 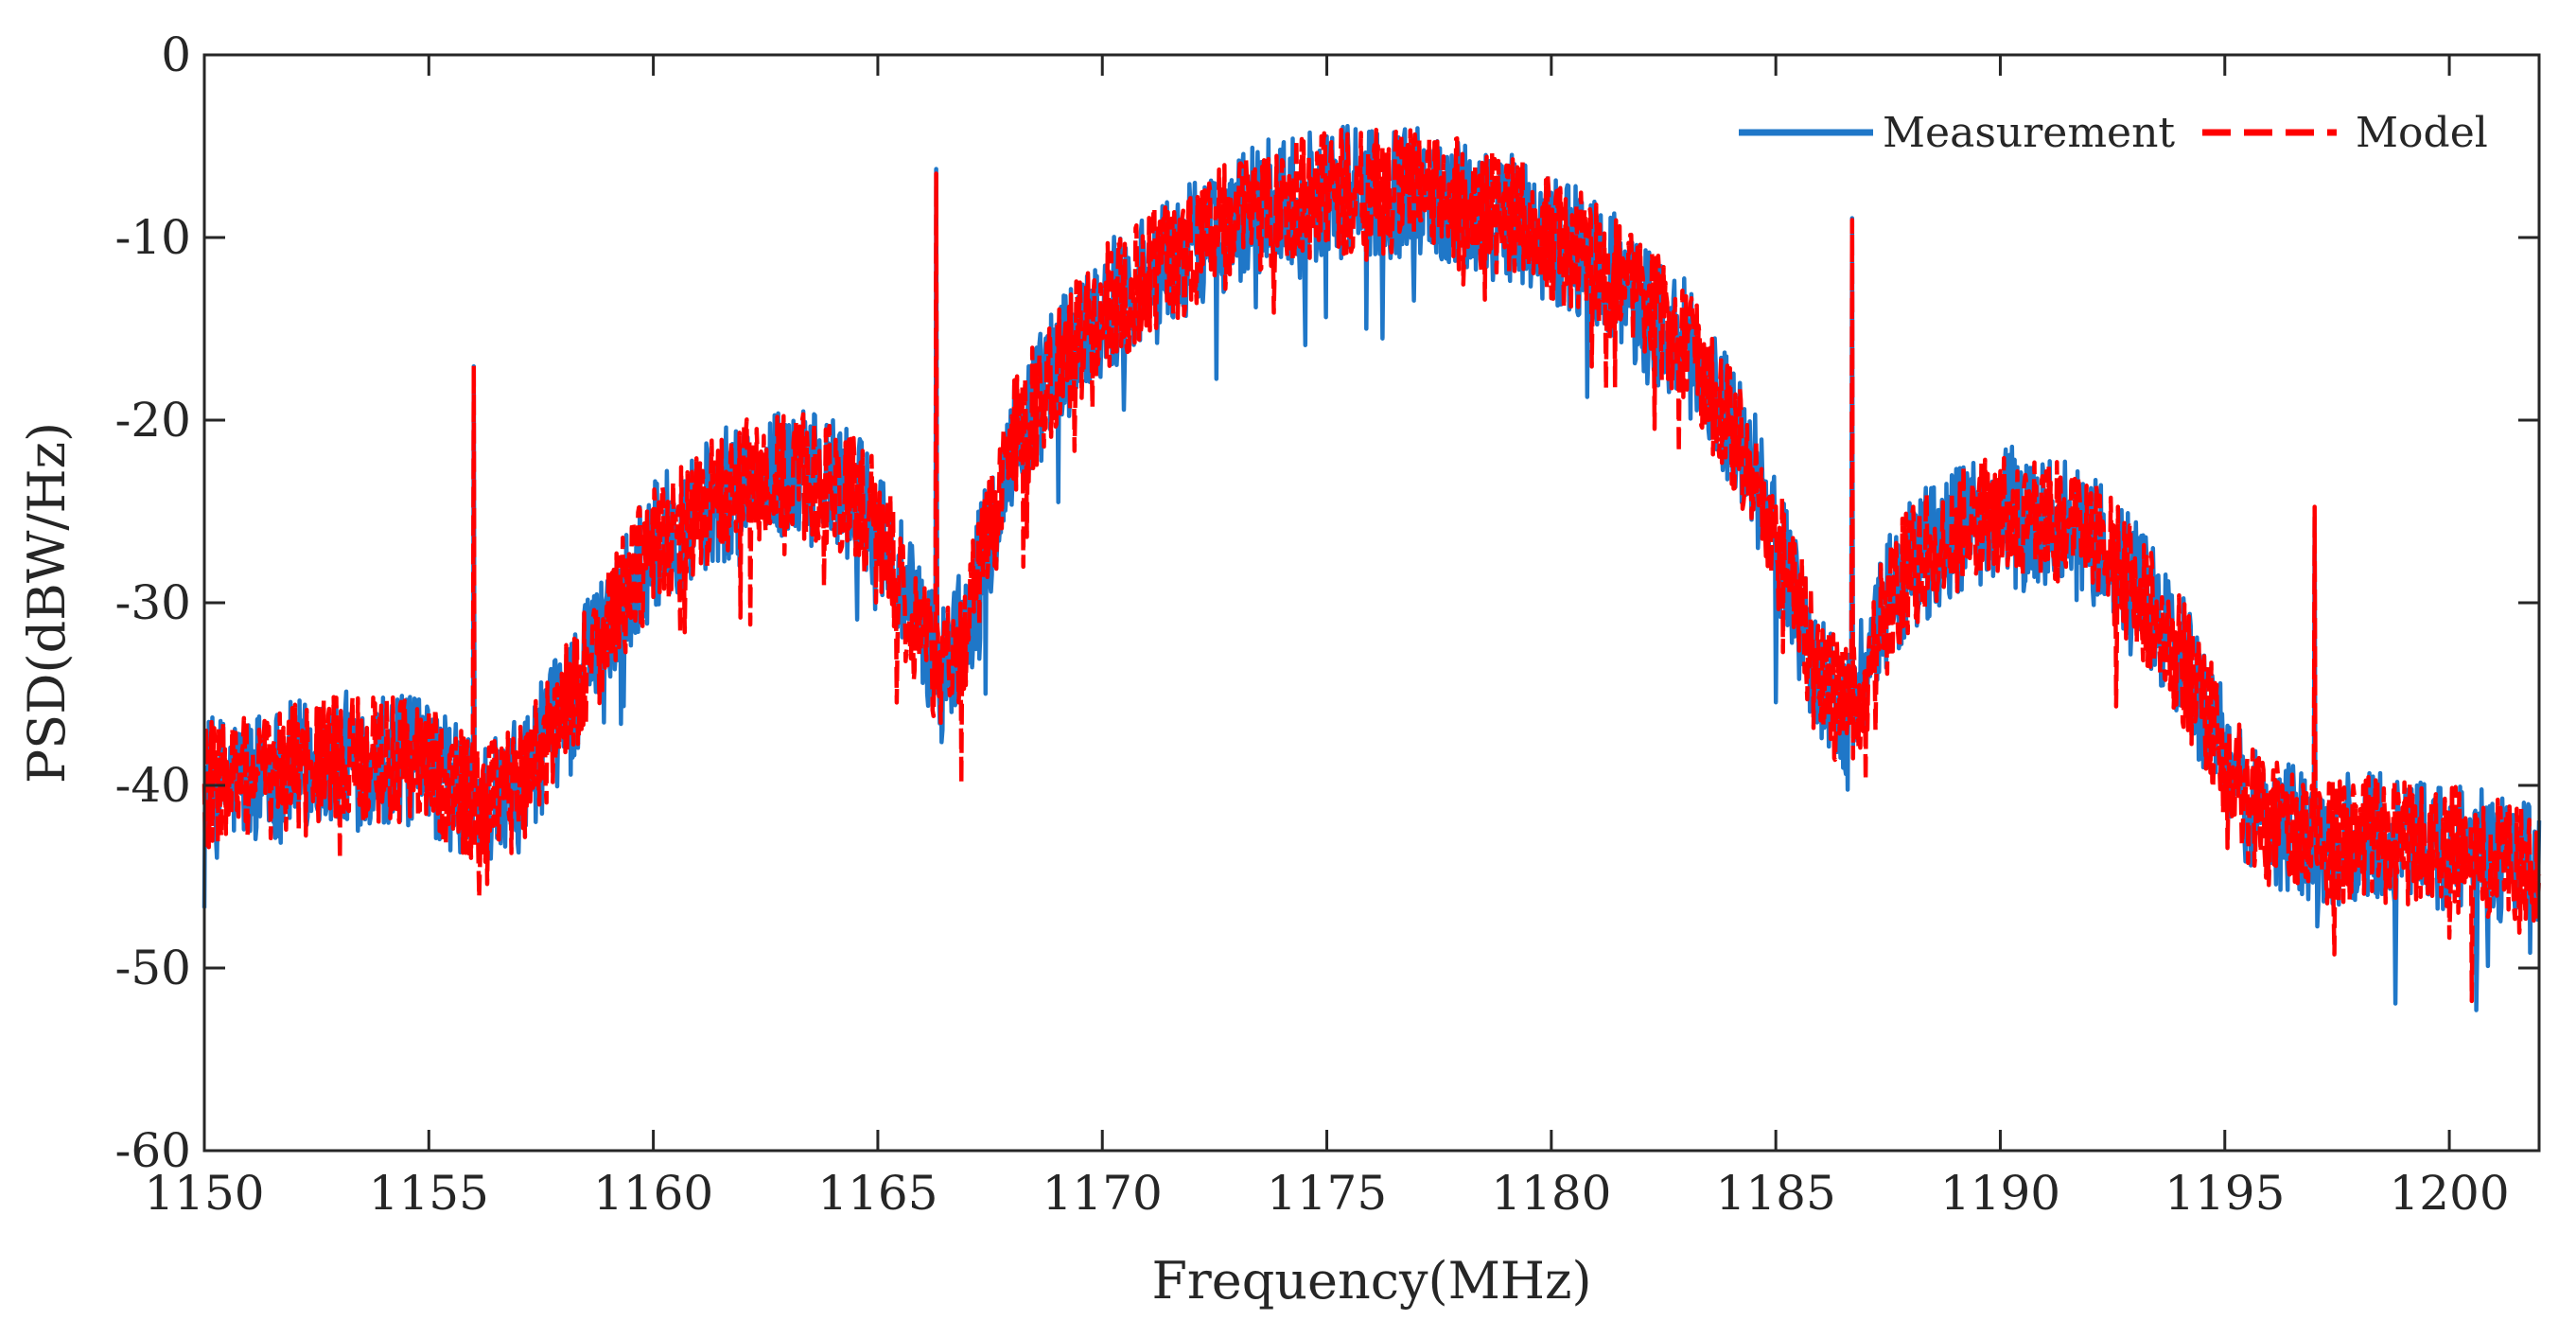 I want to click on x-axis-label: Frequency(MHz), so click(x=1371, y=1281).